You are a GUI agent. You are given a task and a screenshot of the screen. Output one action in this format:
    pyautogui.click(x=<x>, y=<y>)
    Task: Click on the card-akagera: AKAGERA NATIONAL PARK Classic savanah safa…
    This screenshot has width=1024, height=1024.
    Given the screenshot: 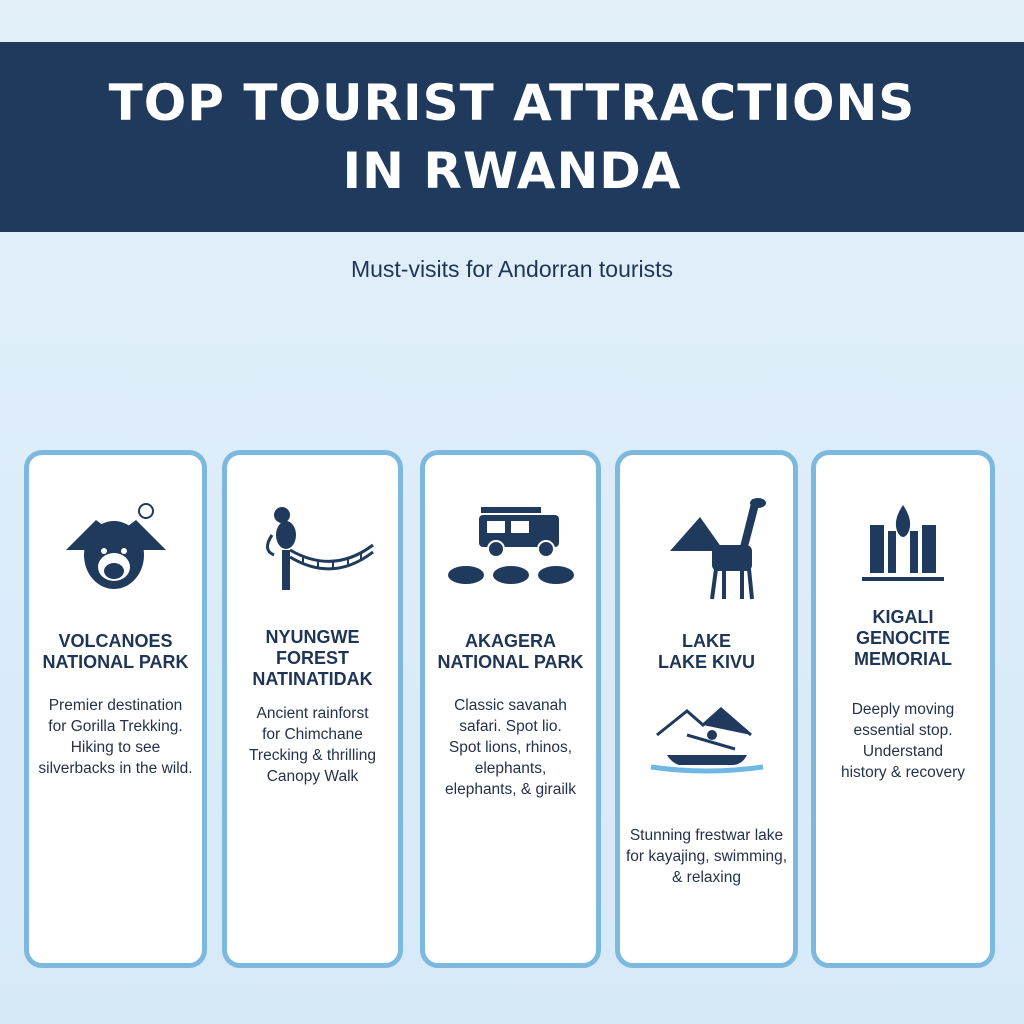 What is the action you would take?
    pyautogui.click(x=510, y=709)
    